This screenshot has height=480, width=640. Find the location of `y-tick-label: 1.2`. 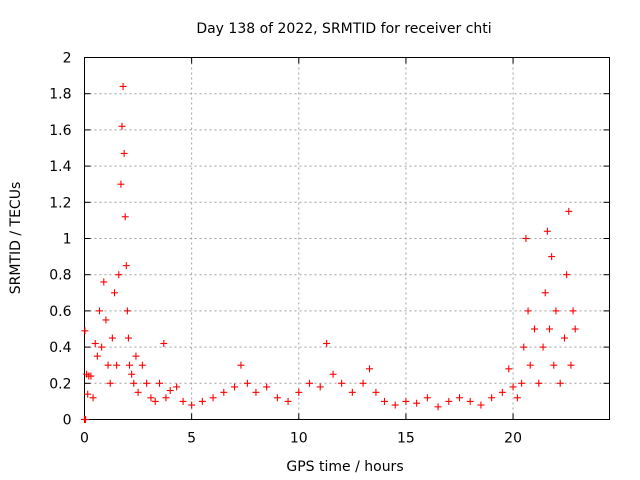

y-tick-label: 1.2 is located at coordinates (60, 203).